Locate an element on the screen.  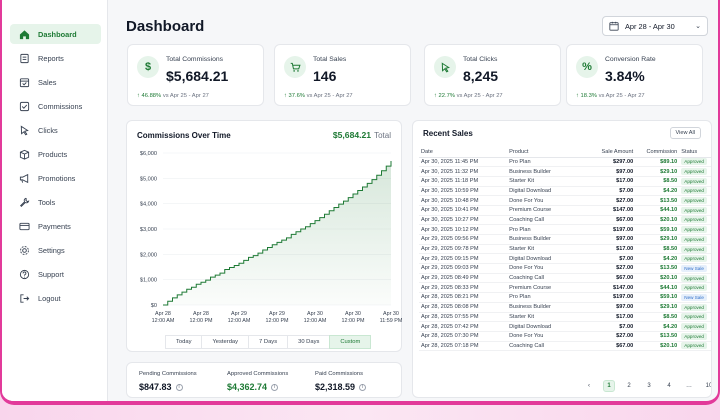
x-tick-label: Apr 30 is located at coordinates (315, 314).